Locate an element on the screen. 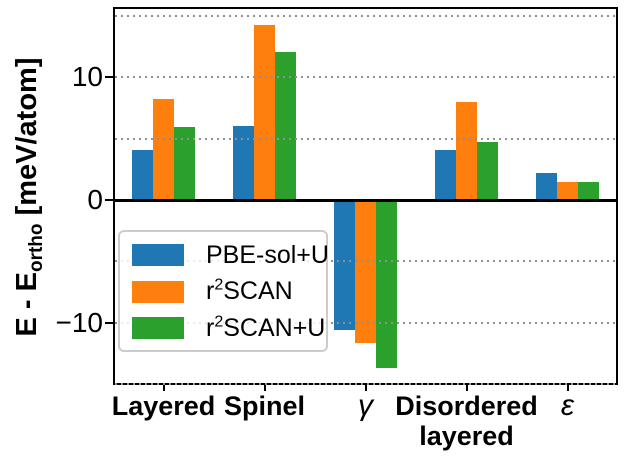 The width and height of the screenshot is (627, 456). x-category-label: Spinel is located at coordinates (265, 406).